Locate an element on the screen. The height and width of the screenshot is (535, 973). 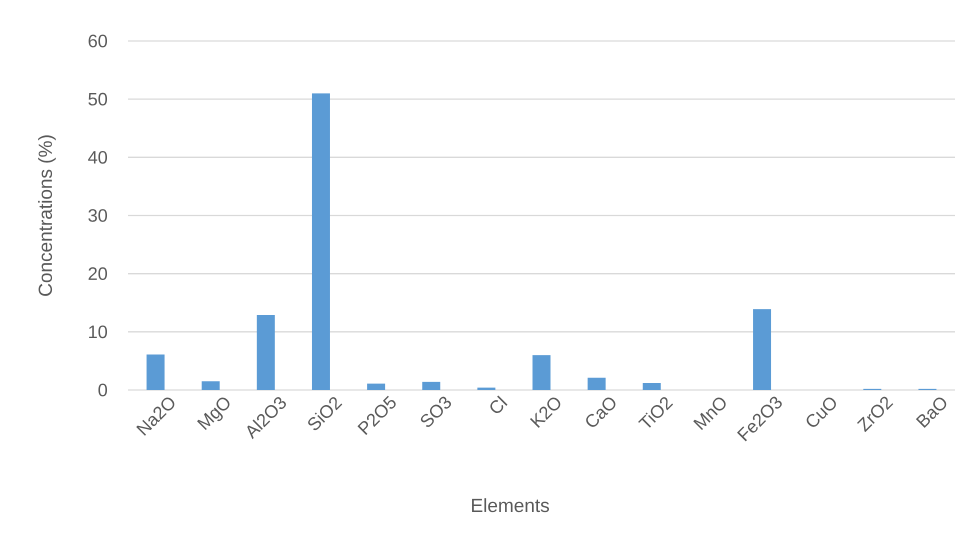
y-tick-label: 30 is located at coordinates (98, 215).